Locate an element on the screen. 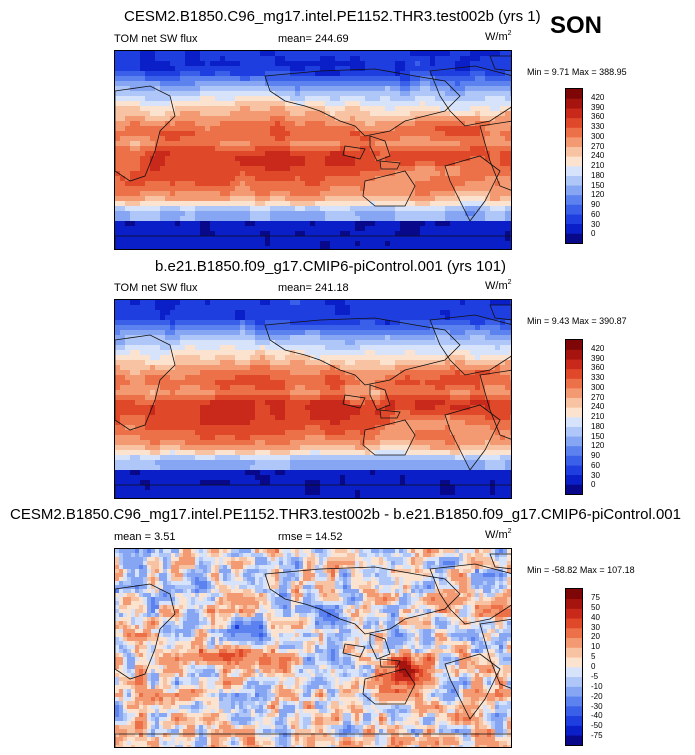 This screenshot has height=755, width=695. colorbar-tick-label: 180 is located at coordinates (598, 175).